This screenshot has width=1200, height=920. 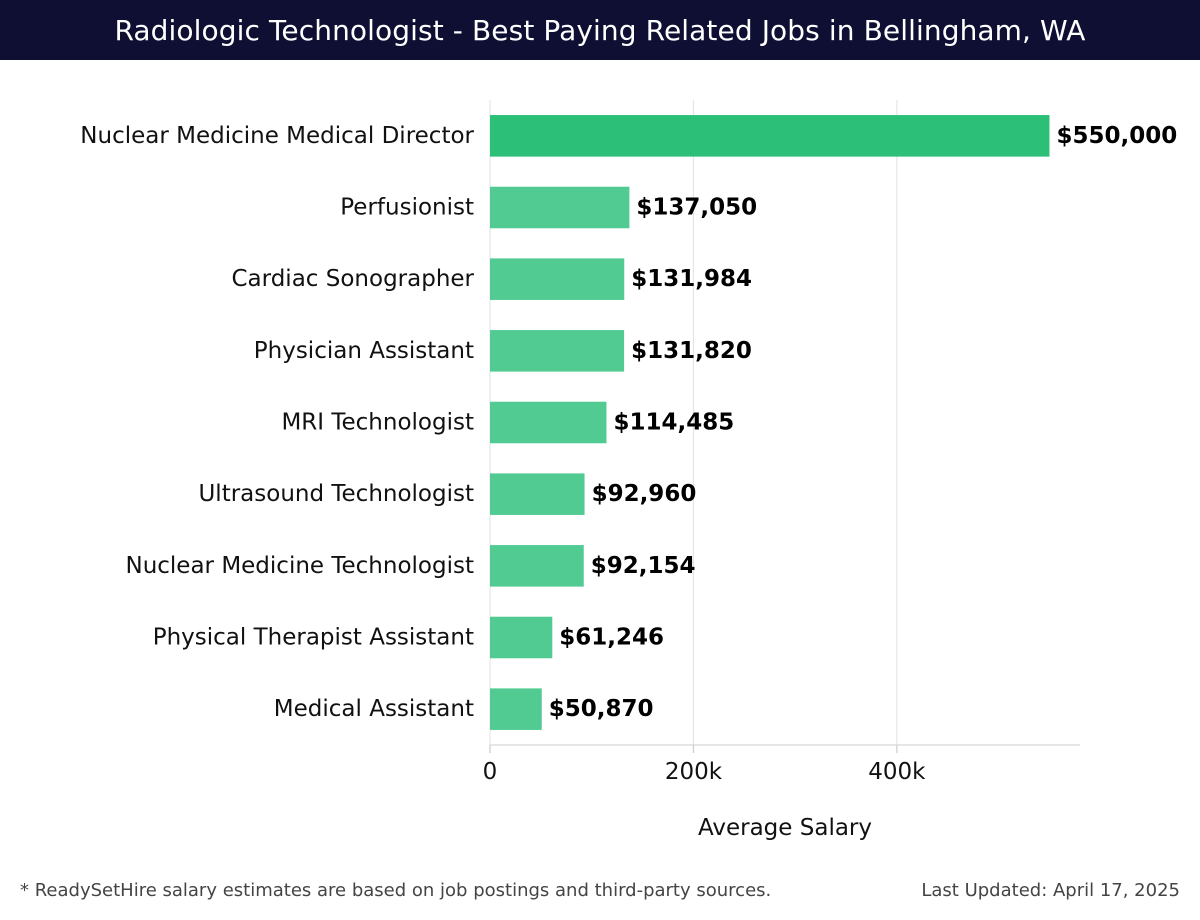 I want to click on category-label: Medical Assistant, so click(x=374, y=709).